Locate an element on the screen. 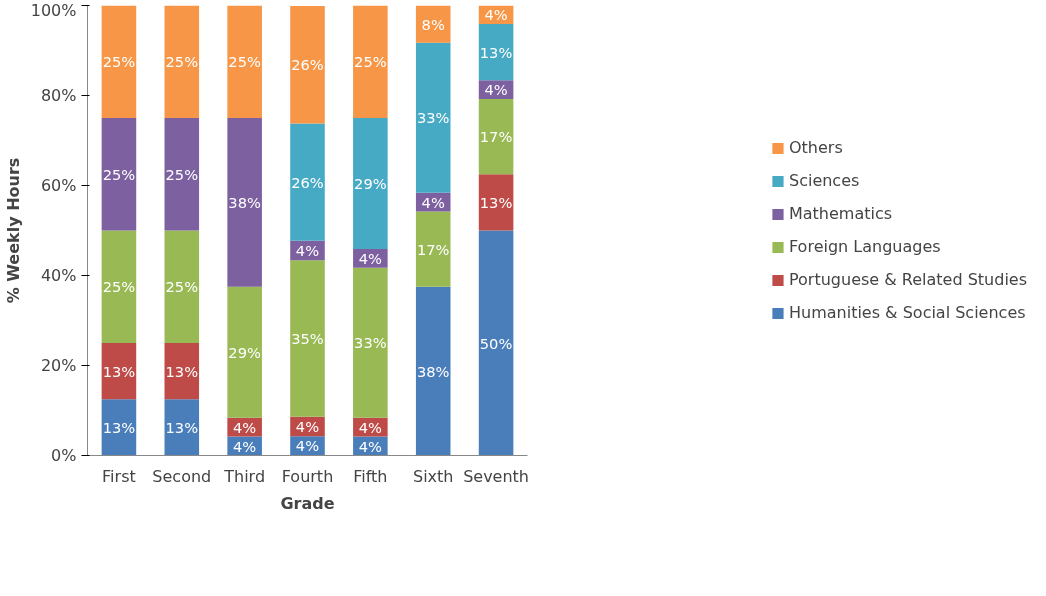 Image resolution: width=1046 pixels, height=596 pixels. y-tick-label: 40% is located at coordinates (58, 275).